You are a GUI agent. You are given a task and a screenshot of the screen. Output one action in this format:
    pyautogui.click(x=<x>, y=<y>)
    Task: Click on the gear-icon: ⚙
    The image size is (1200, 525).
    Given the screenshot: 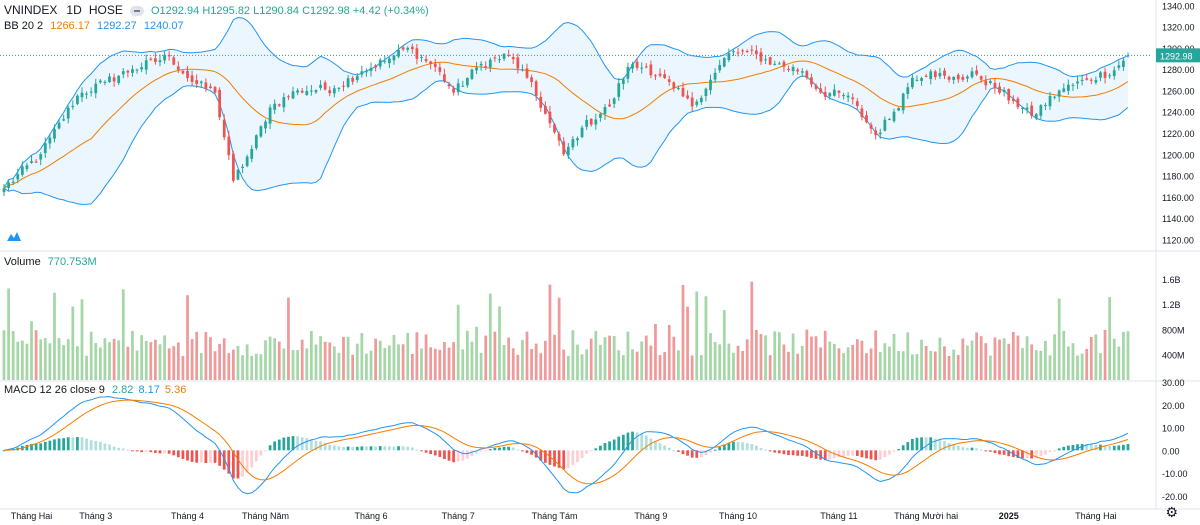 What is the action you would take?
    pyautogui.click(x=1171, y=512)
    